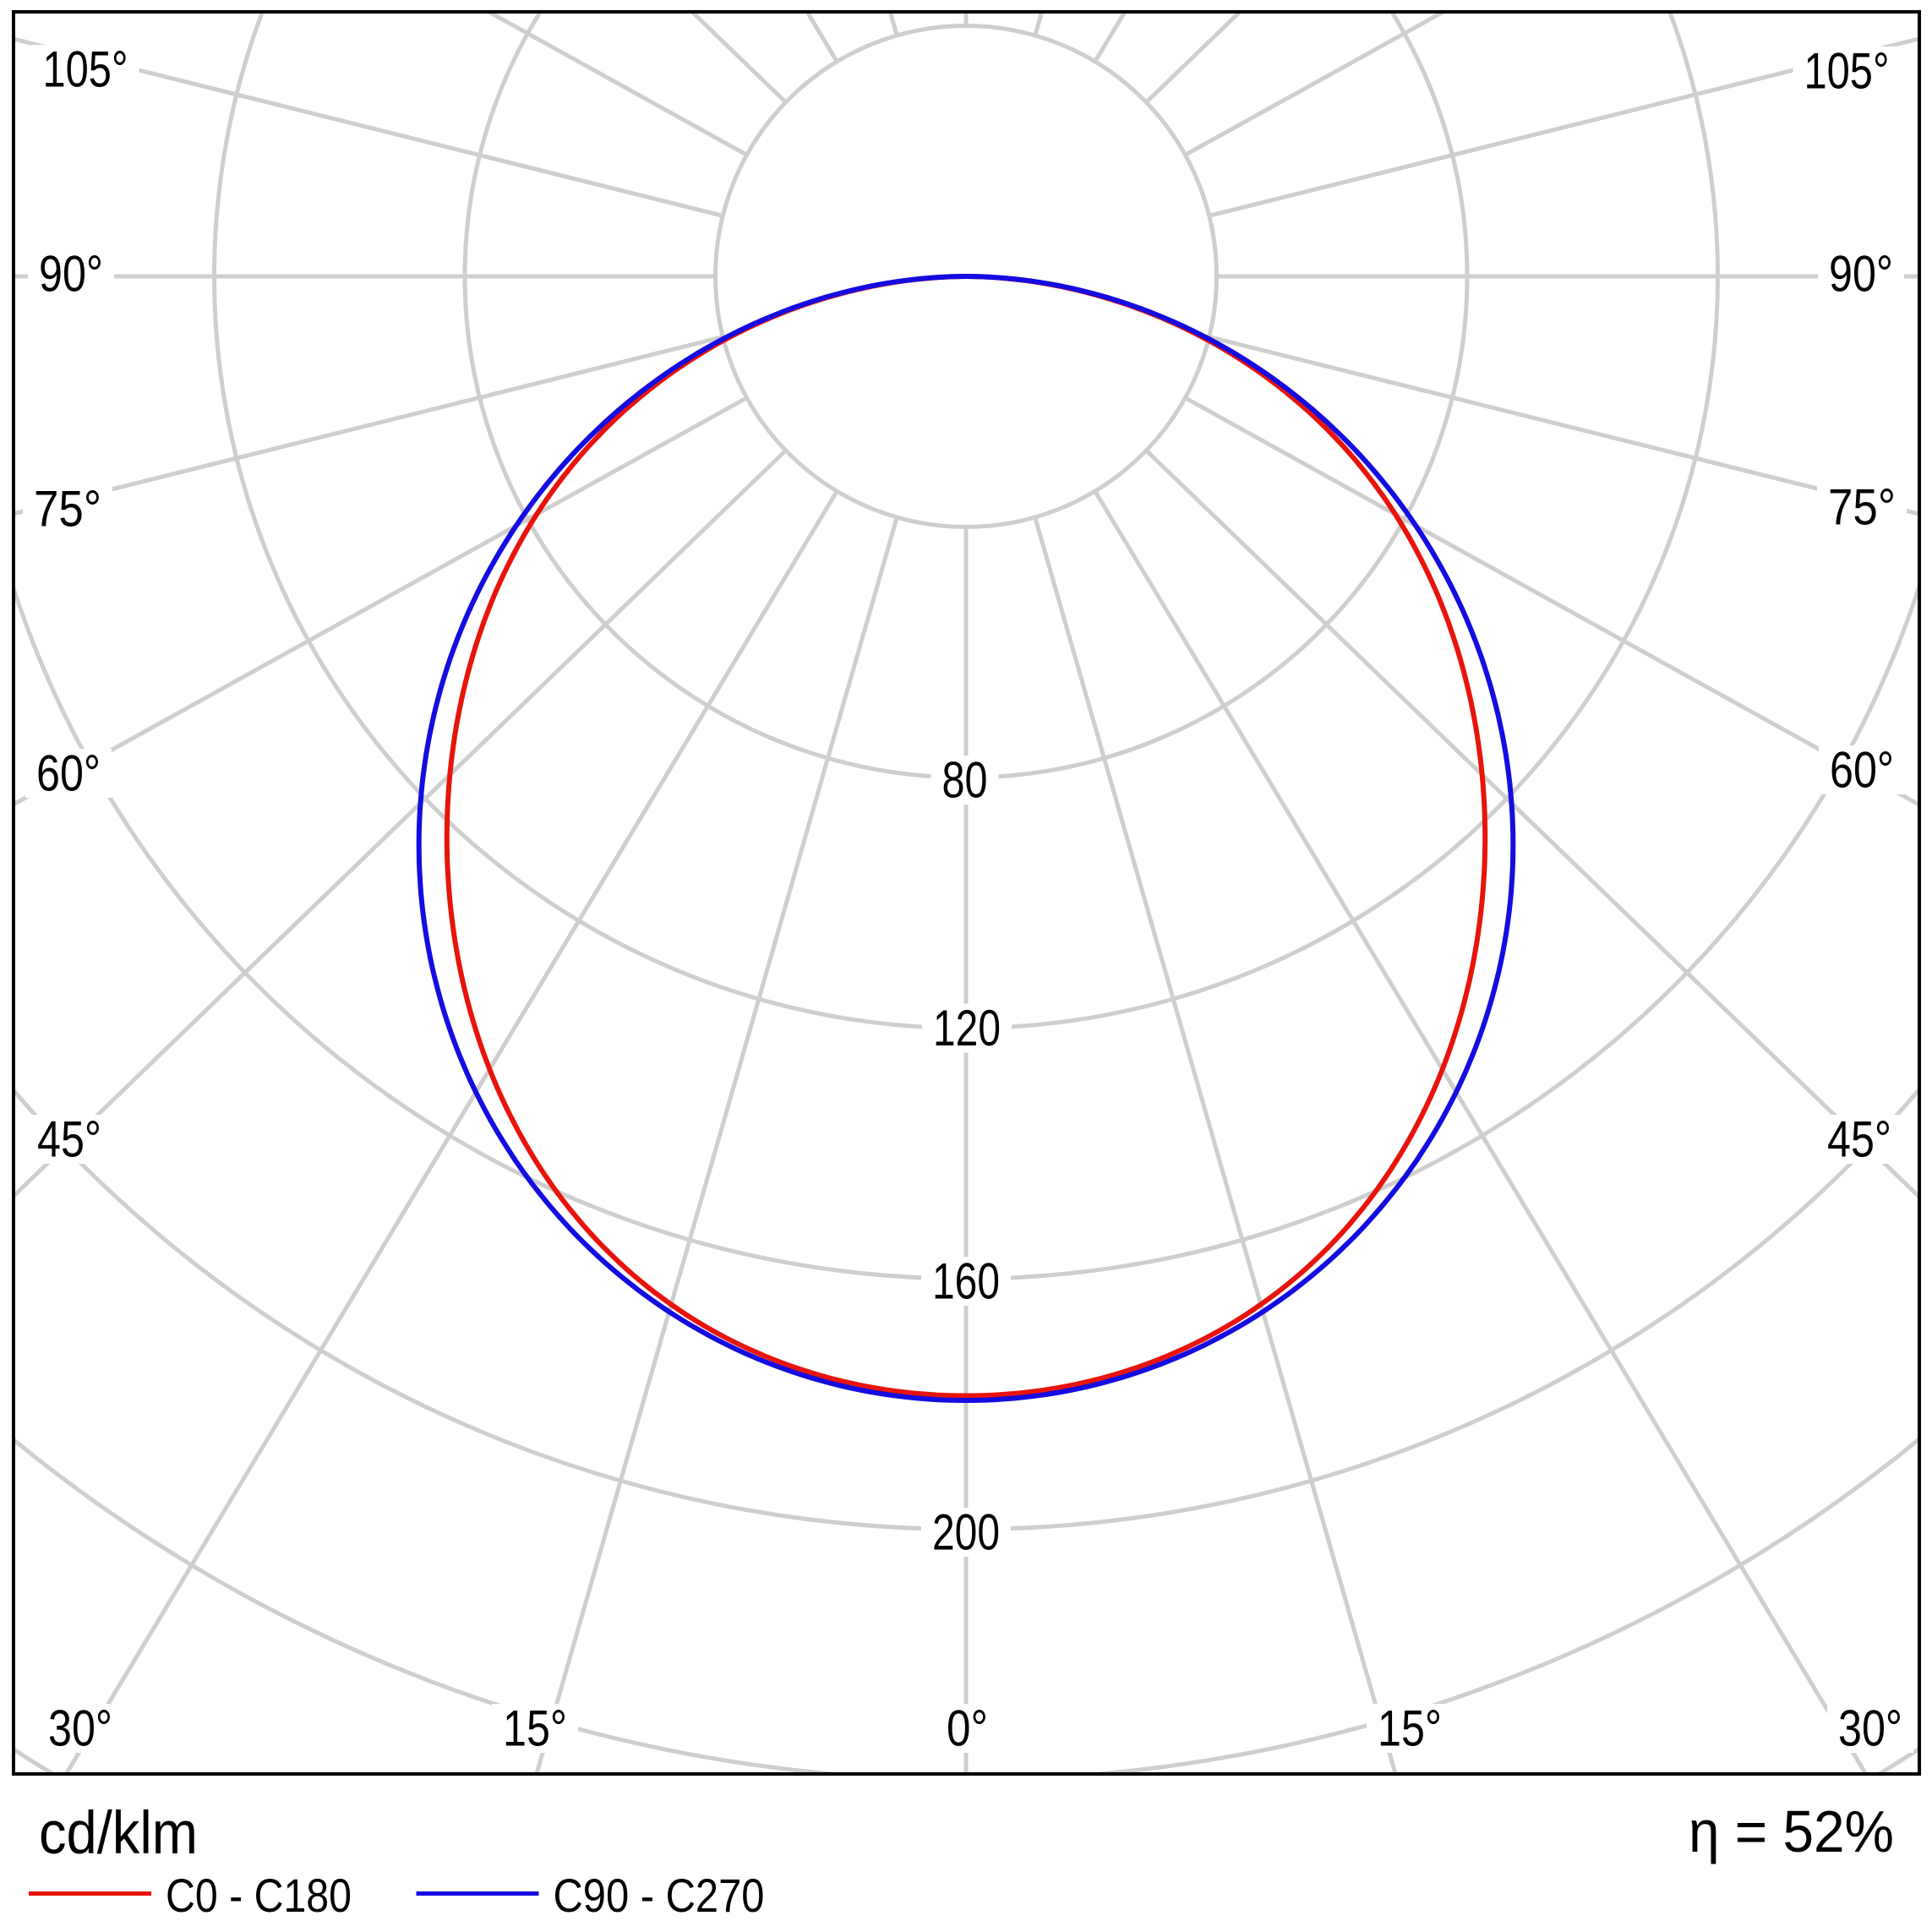 Image resolution: width=1932 pixels, height=1932 pixels. I want to click on svg-text: C90 - C270, so click(659, 1895).